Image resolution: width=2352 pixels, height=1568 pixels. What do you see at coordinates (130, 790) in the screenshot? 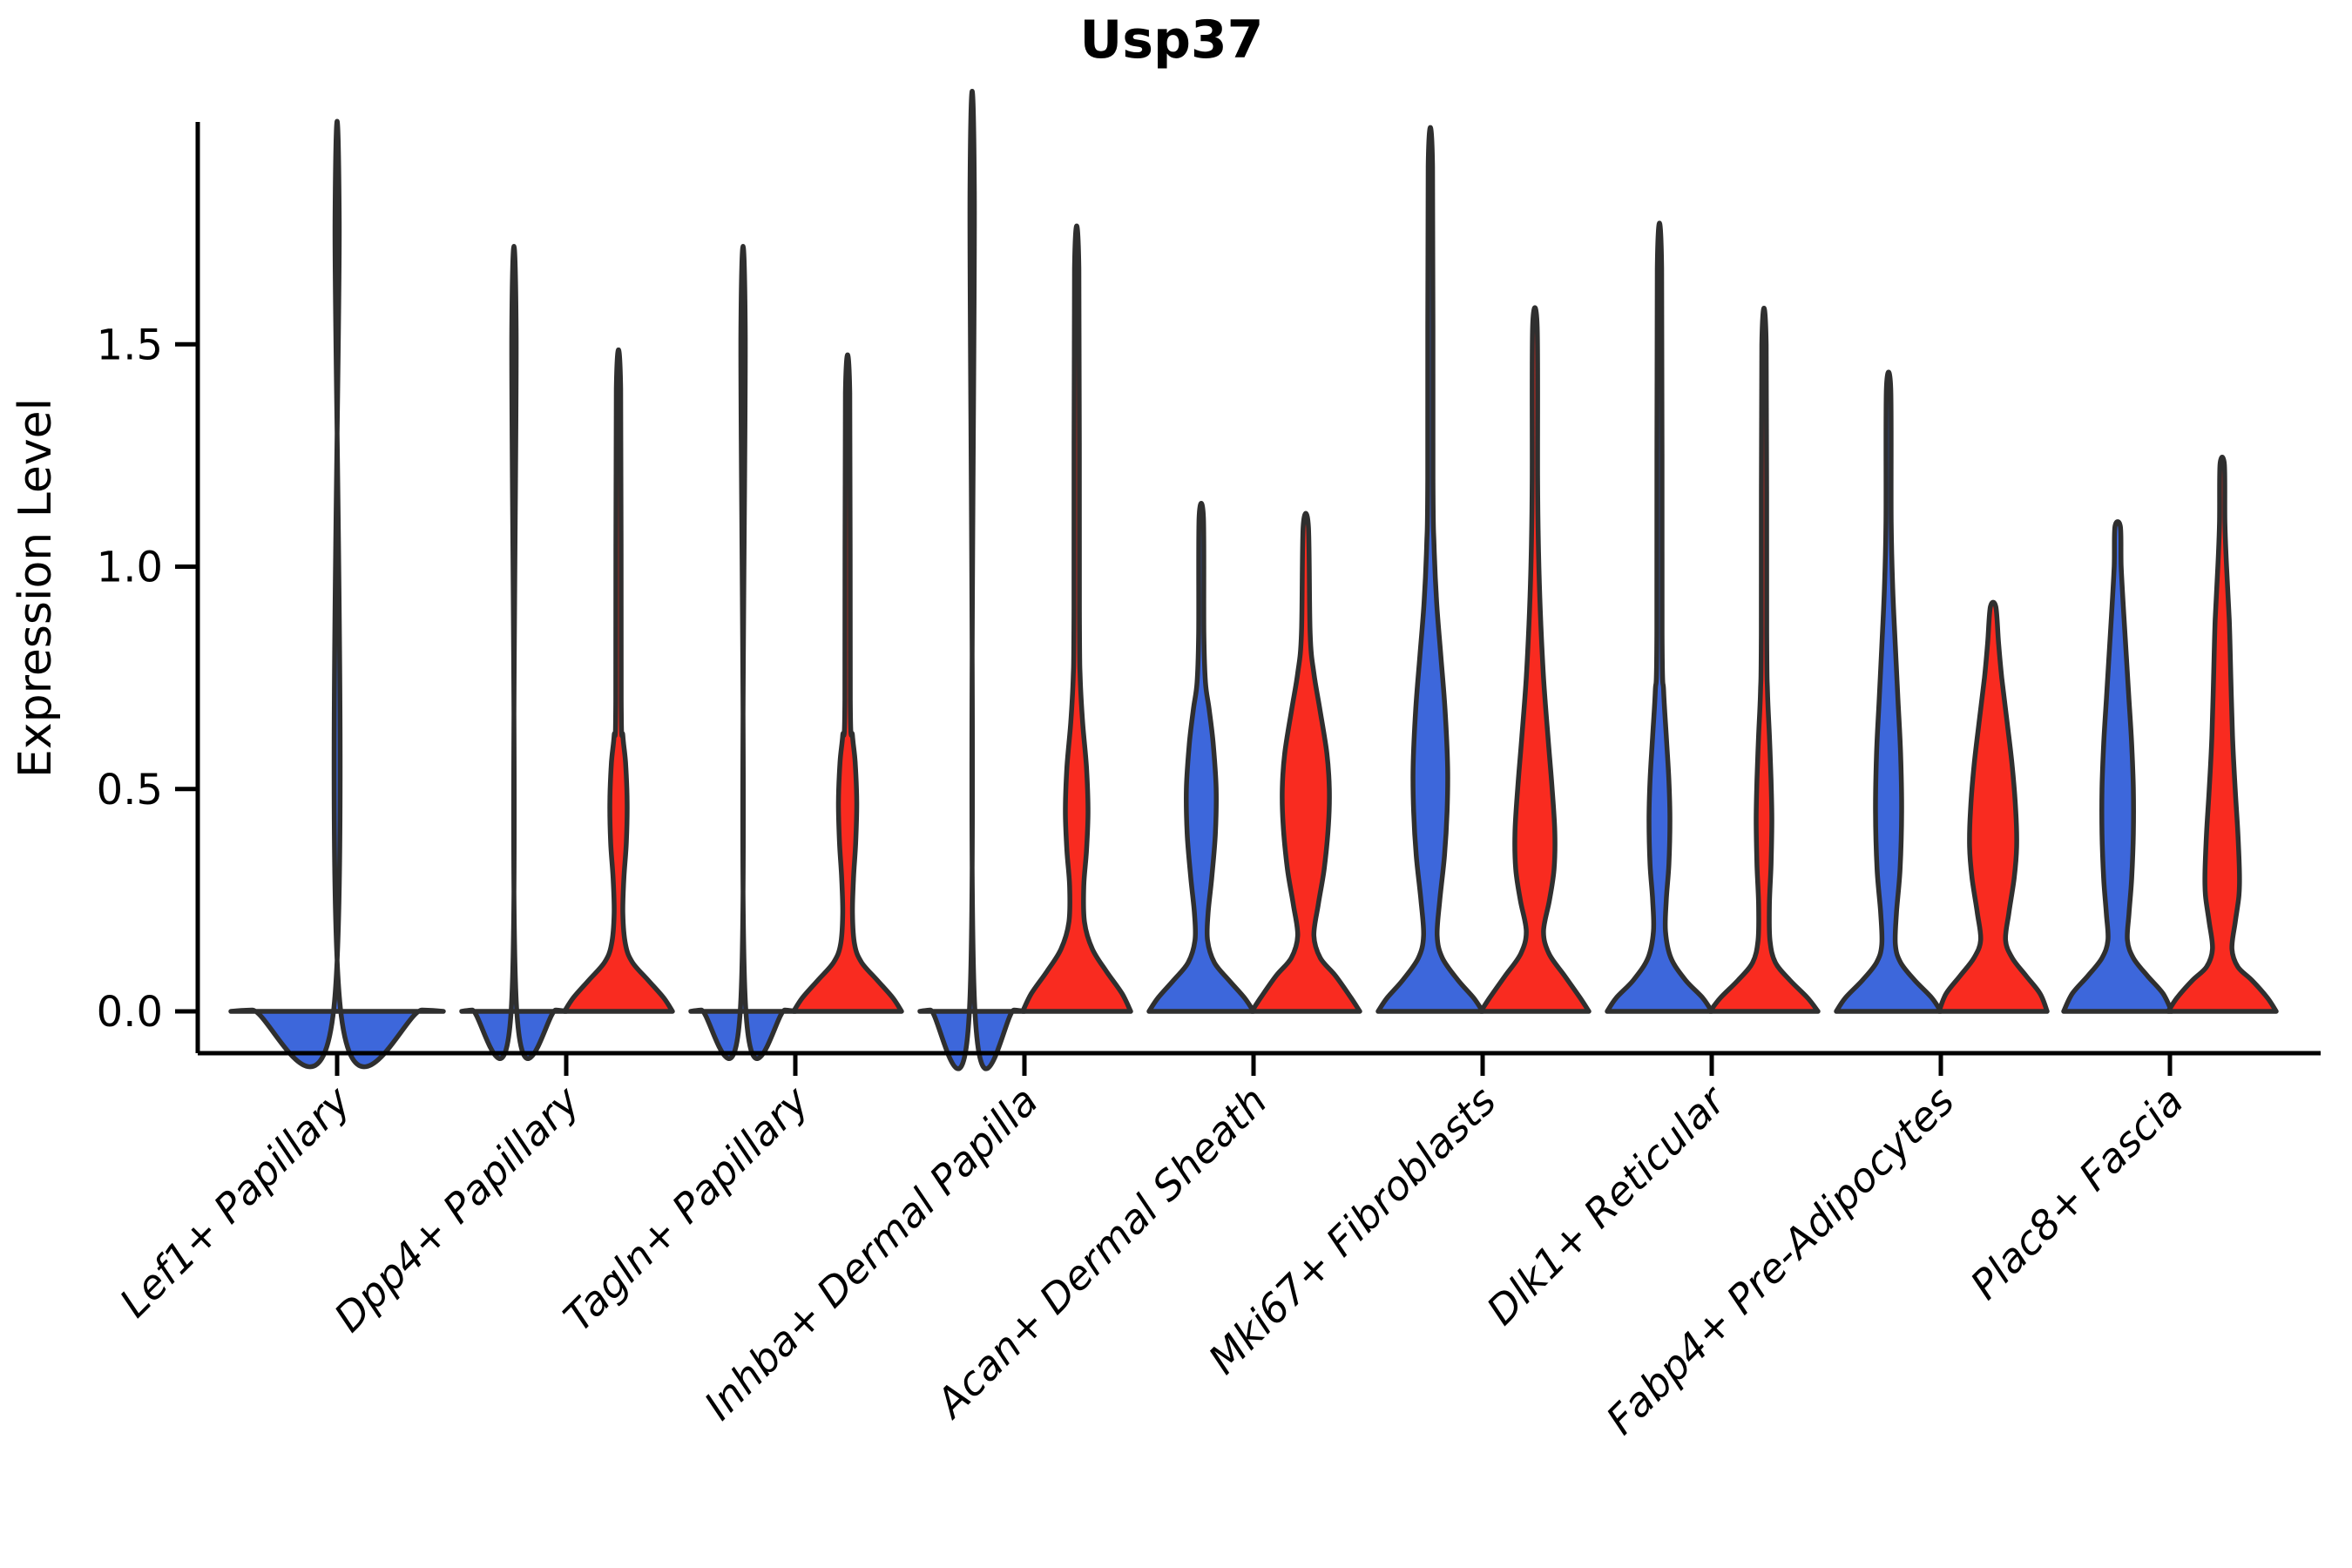
I see `y-tick-label: 0.5` at bounding box center [130, 790].